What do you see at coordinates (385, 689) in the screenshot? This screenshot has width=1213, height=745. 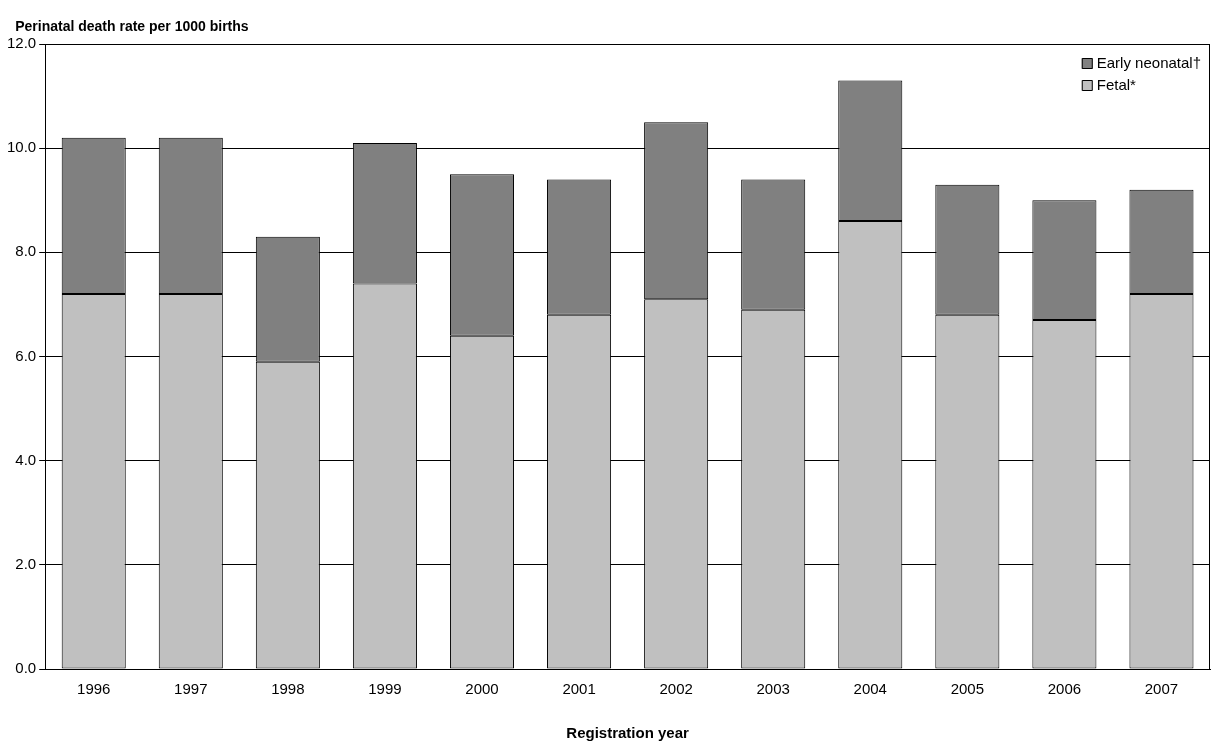 I see `x-tick-label: 1999` at bounding box center [385, 689].